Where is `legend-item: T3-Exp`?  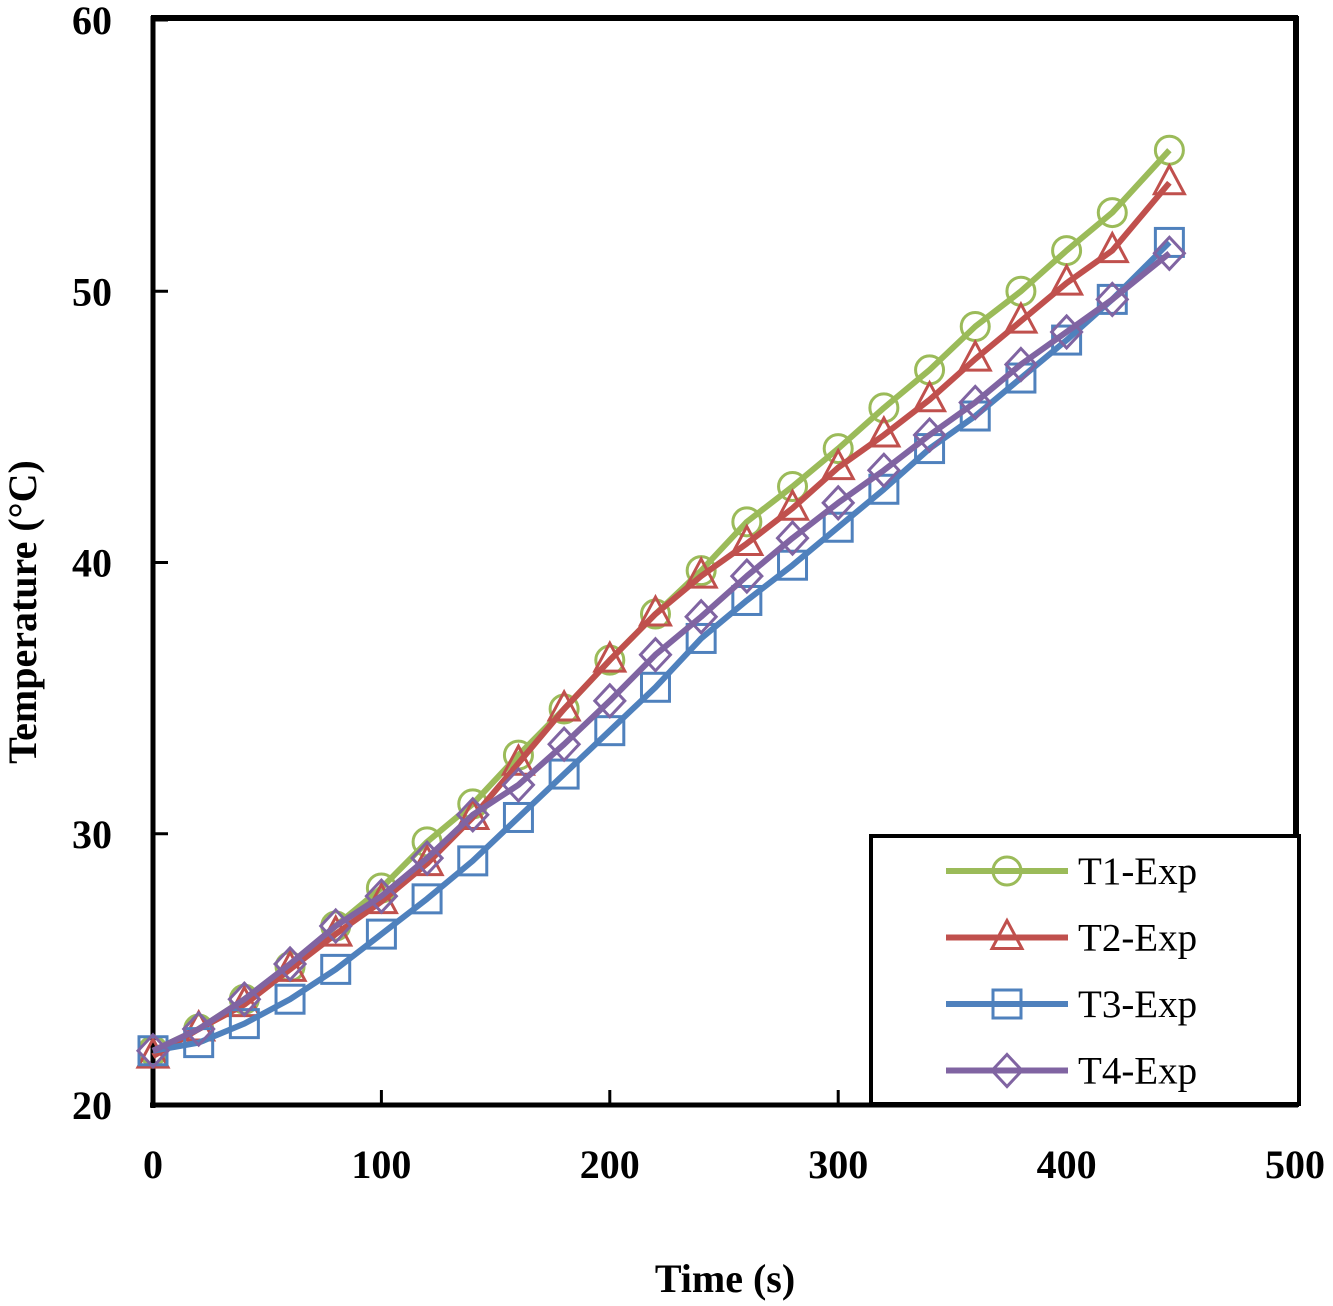 legend-item: T3-Exp is located at coordinates (1071, 1004).